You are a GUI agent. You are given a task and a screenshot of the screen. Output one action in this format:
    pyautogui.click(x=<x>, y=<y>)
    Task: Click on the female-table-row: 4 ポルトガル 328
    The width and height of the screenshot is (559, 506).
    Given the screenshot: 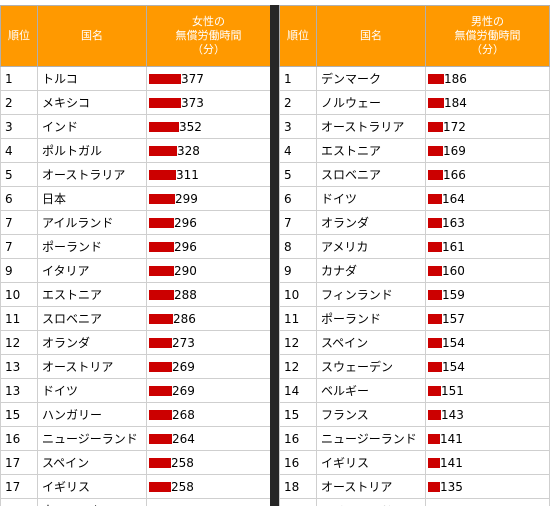 What is the action you would take?
    pyautogui.click(x=135, y=150)
    